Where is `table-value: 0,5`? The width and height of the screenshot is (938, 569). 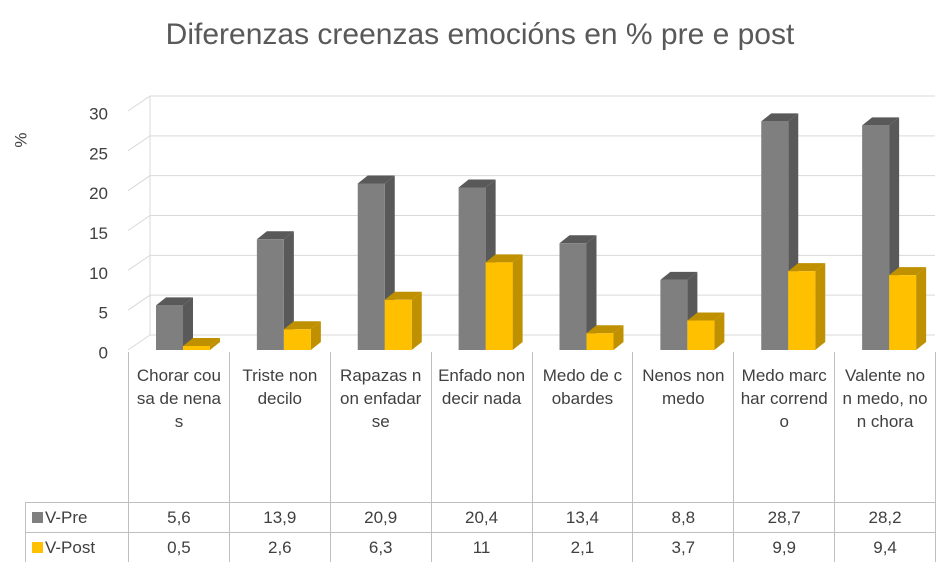
table-value: 0,5 is located at coordinates (178, 547).